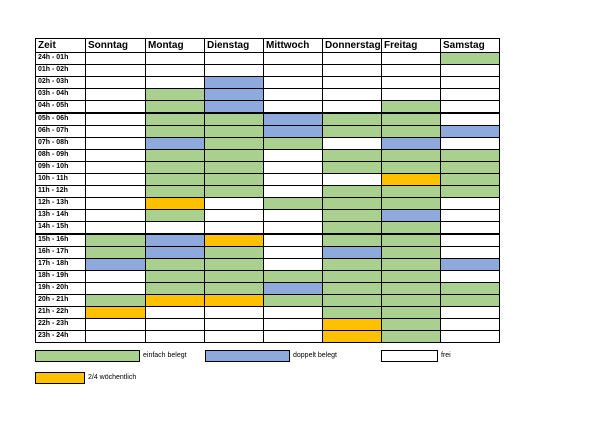  What do you see at coordinates (315, 355) in the screenshot?
I see `legend-label: doppelt belegt` at bounding box center [315, 355].